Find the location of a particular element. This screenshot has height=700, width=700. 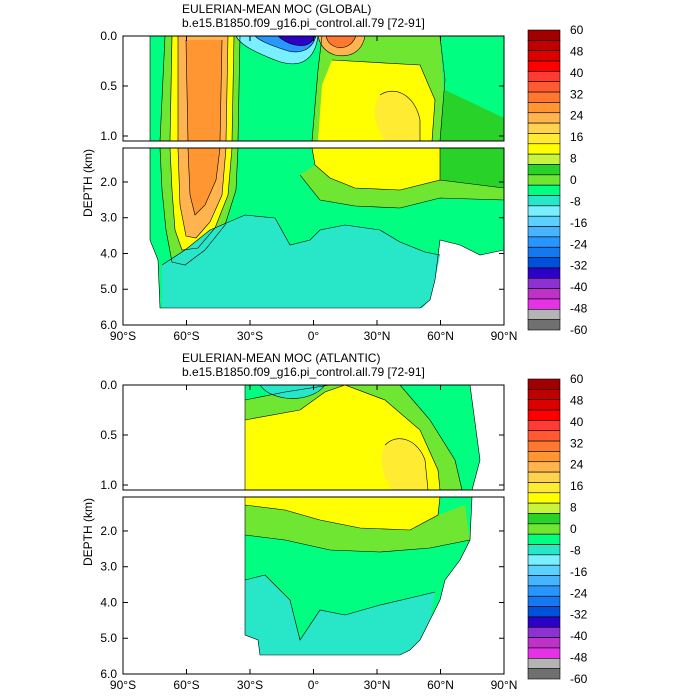

colorbar-label: 16 is located at coordinates (577, 486).